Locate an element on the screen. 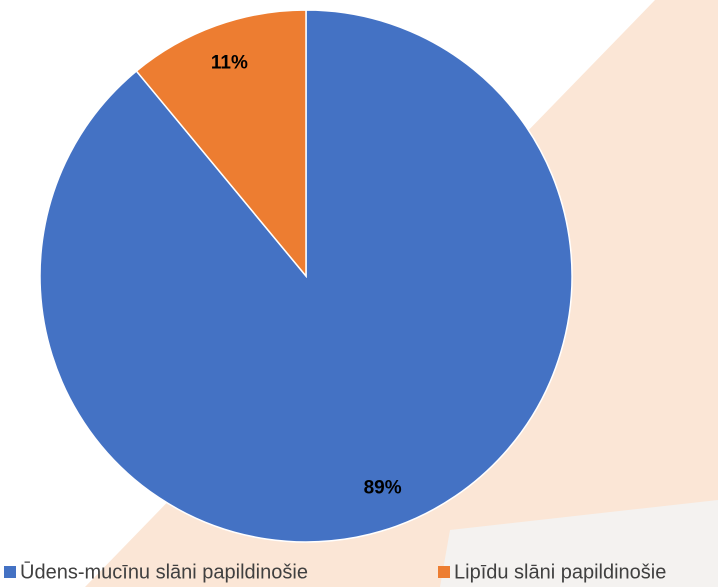 Image resolution: width=718 pixels, height=587 pixels. data-label: 89% is located at coordinates (383, 488).